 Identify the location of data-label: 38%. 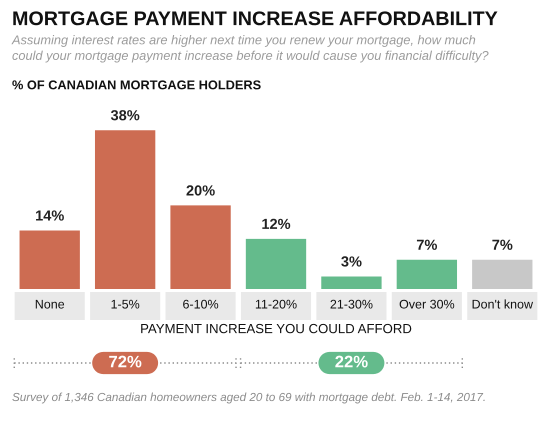
(125, 115).